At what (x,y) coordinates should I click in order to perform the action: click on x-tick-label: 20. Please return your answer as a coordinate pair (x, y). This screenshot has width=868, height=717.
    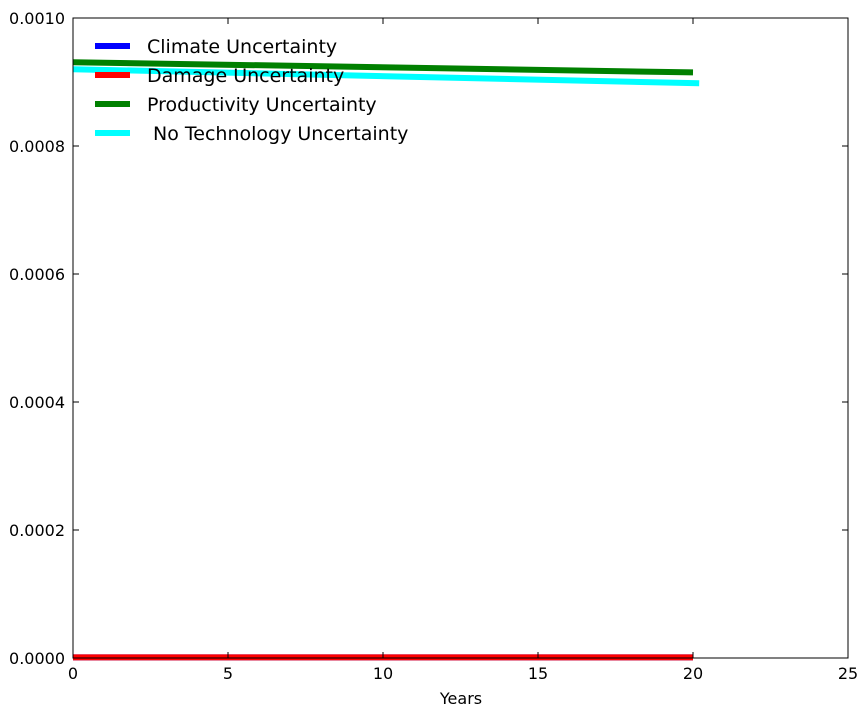
    Looking at the image, I should click on (693, 673).